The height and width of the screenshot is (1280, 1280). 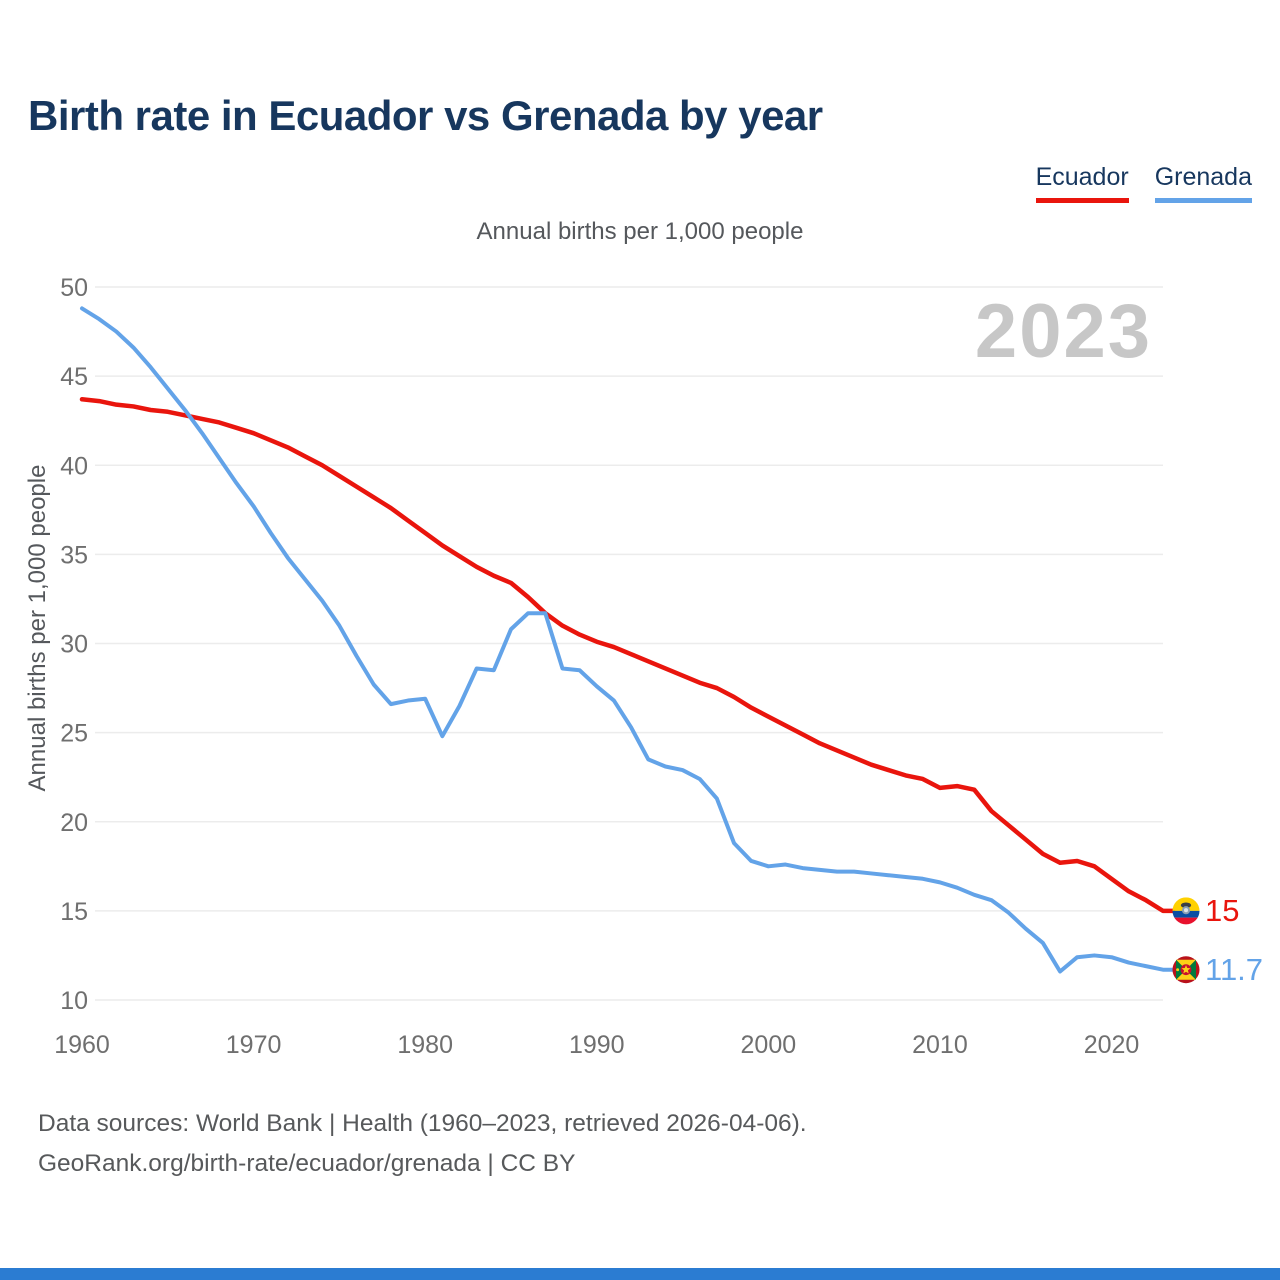 I want to click on x-tick-label: 1970, so click(x=254, y=1045).